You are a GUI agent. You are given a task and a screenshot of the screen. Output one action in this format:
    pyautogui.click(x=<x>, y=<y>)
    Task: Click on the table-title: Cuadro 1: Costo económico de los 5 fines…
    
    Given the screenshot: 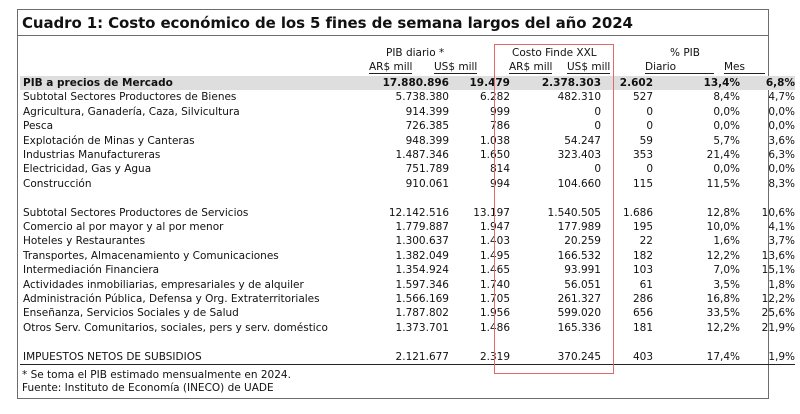 What is the action you would take?
    pyautogui.click(x=327, y=23)
    